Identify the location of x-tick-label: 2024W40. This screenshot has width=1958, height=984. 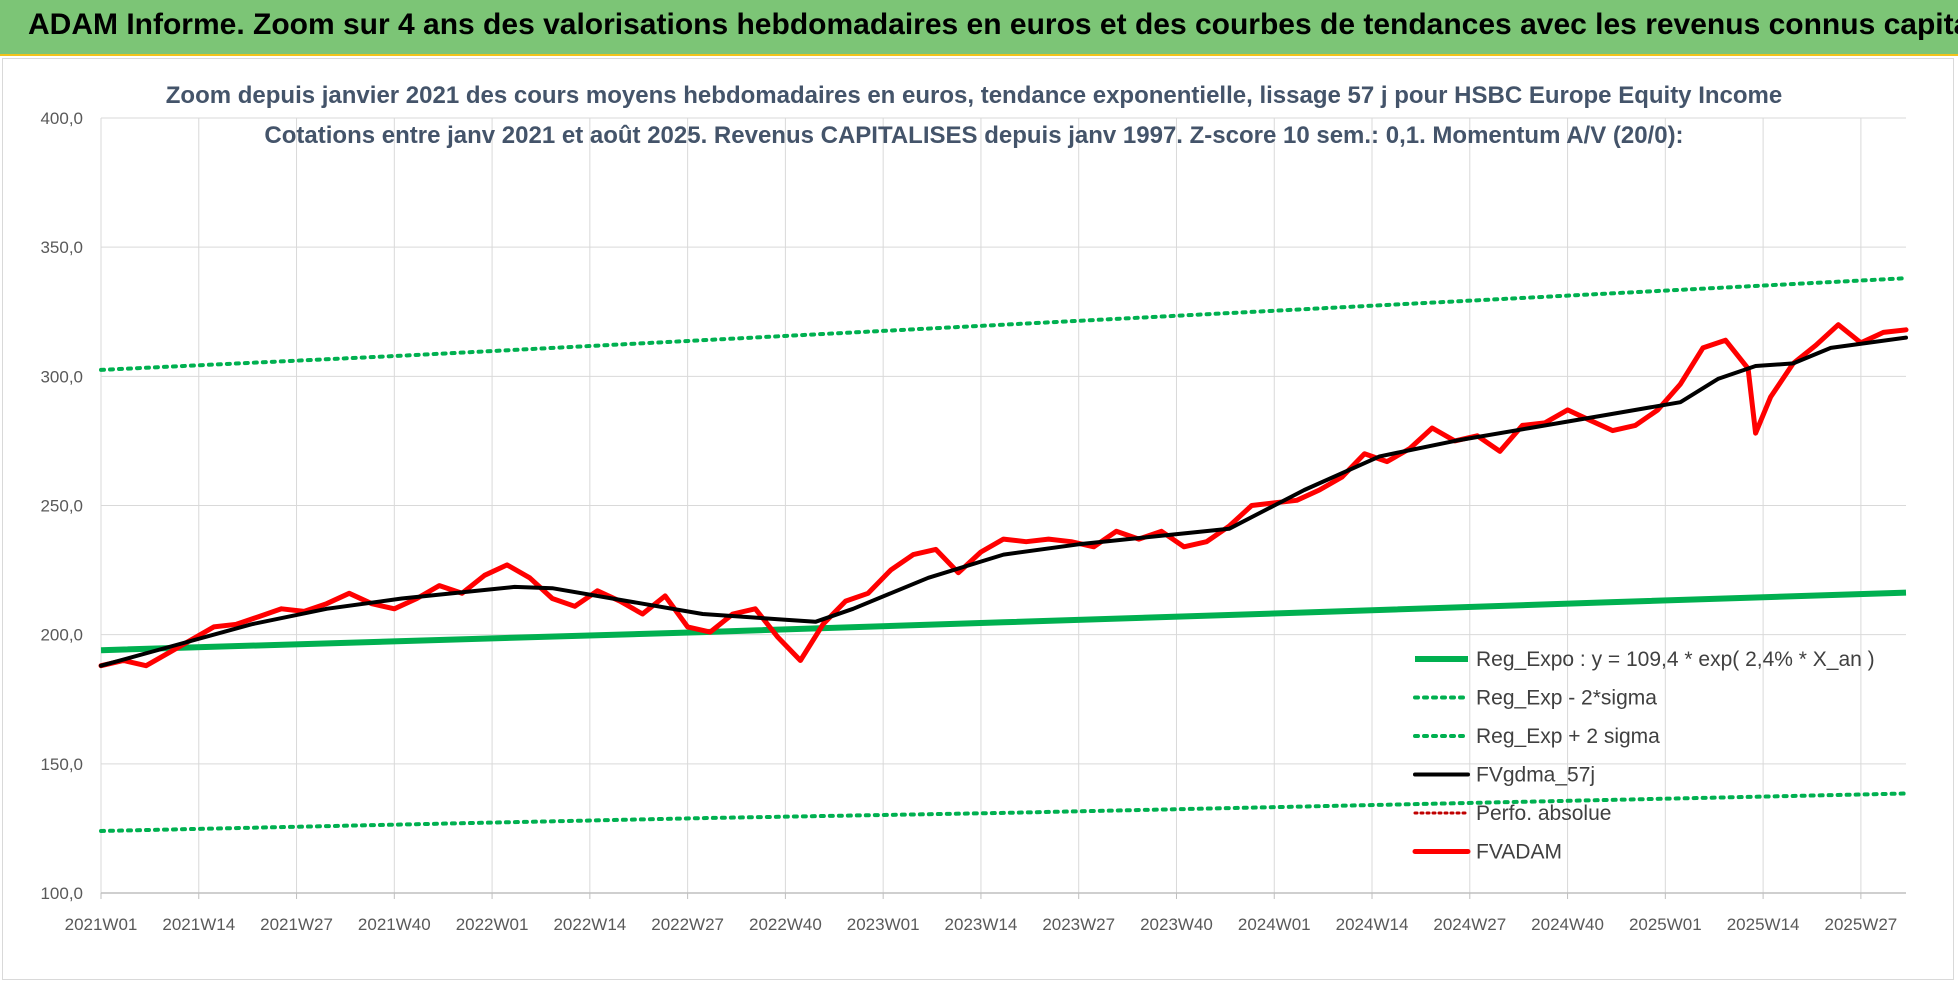
(1567, 924).